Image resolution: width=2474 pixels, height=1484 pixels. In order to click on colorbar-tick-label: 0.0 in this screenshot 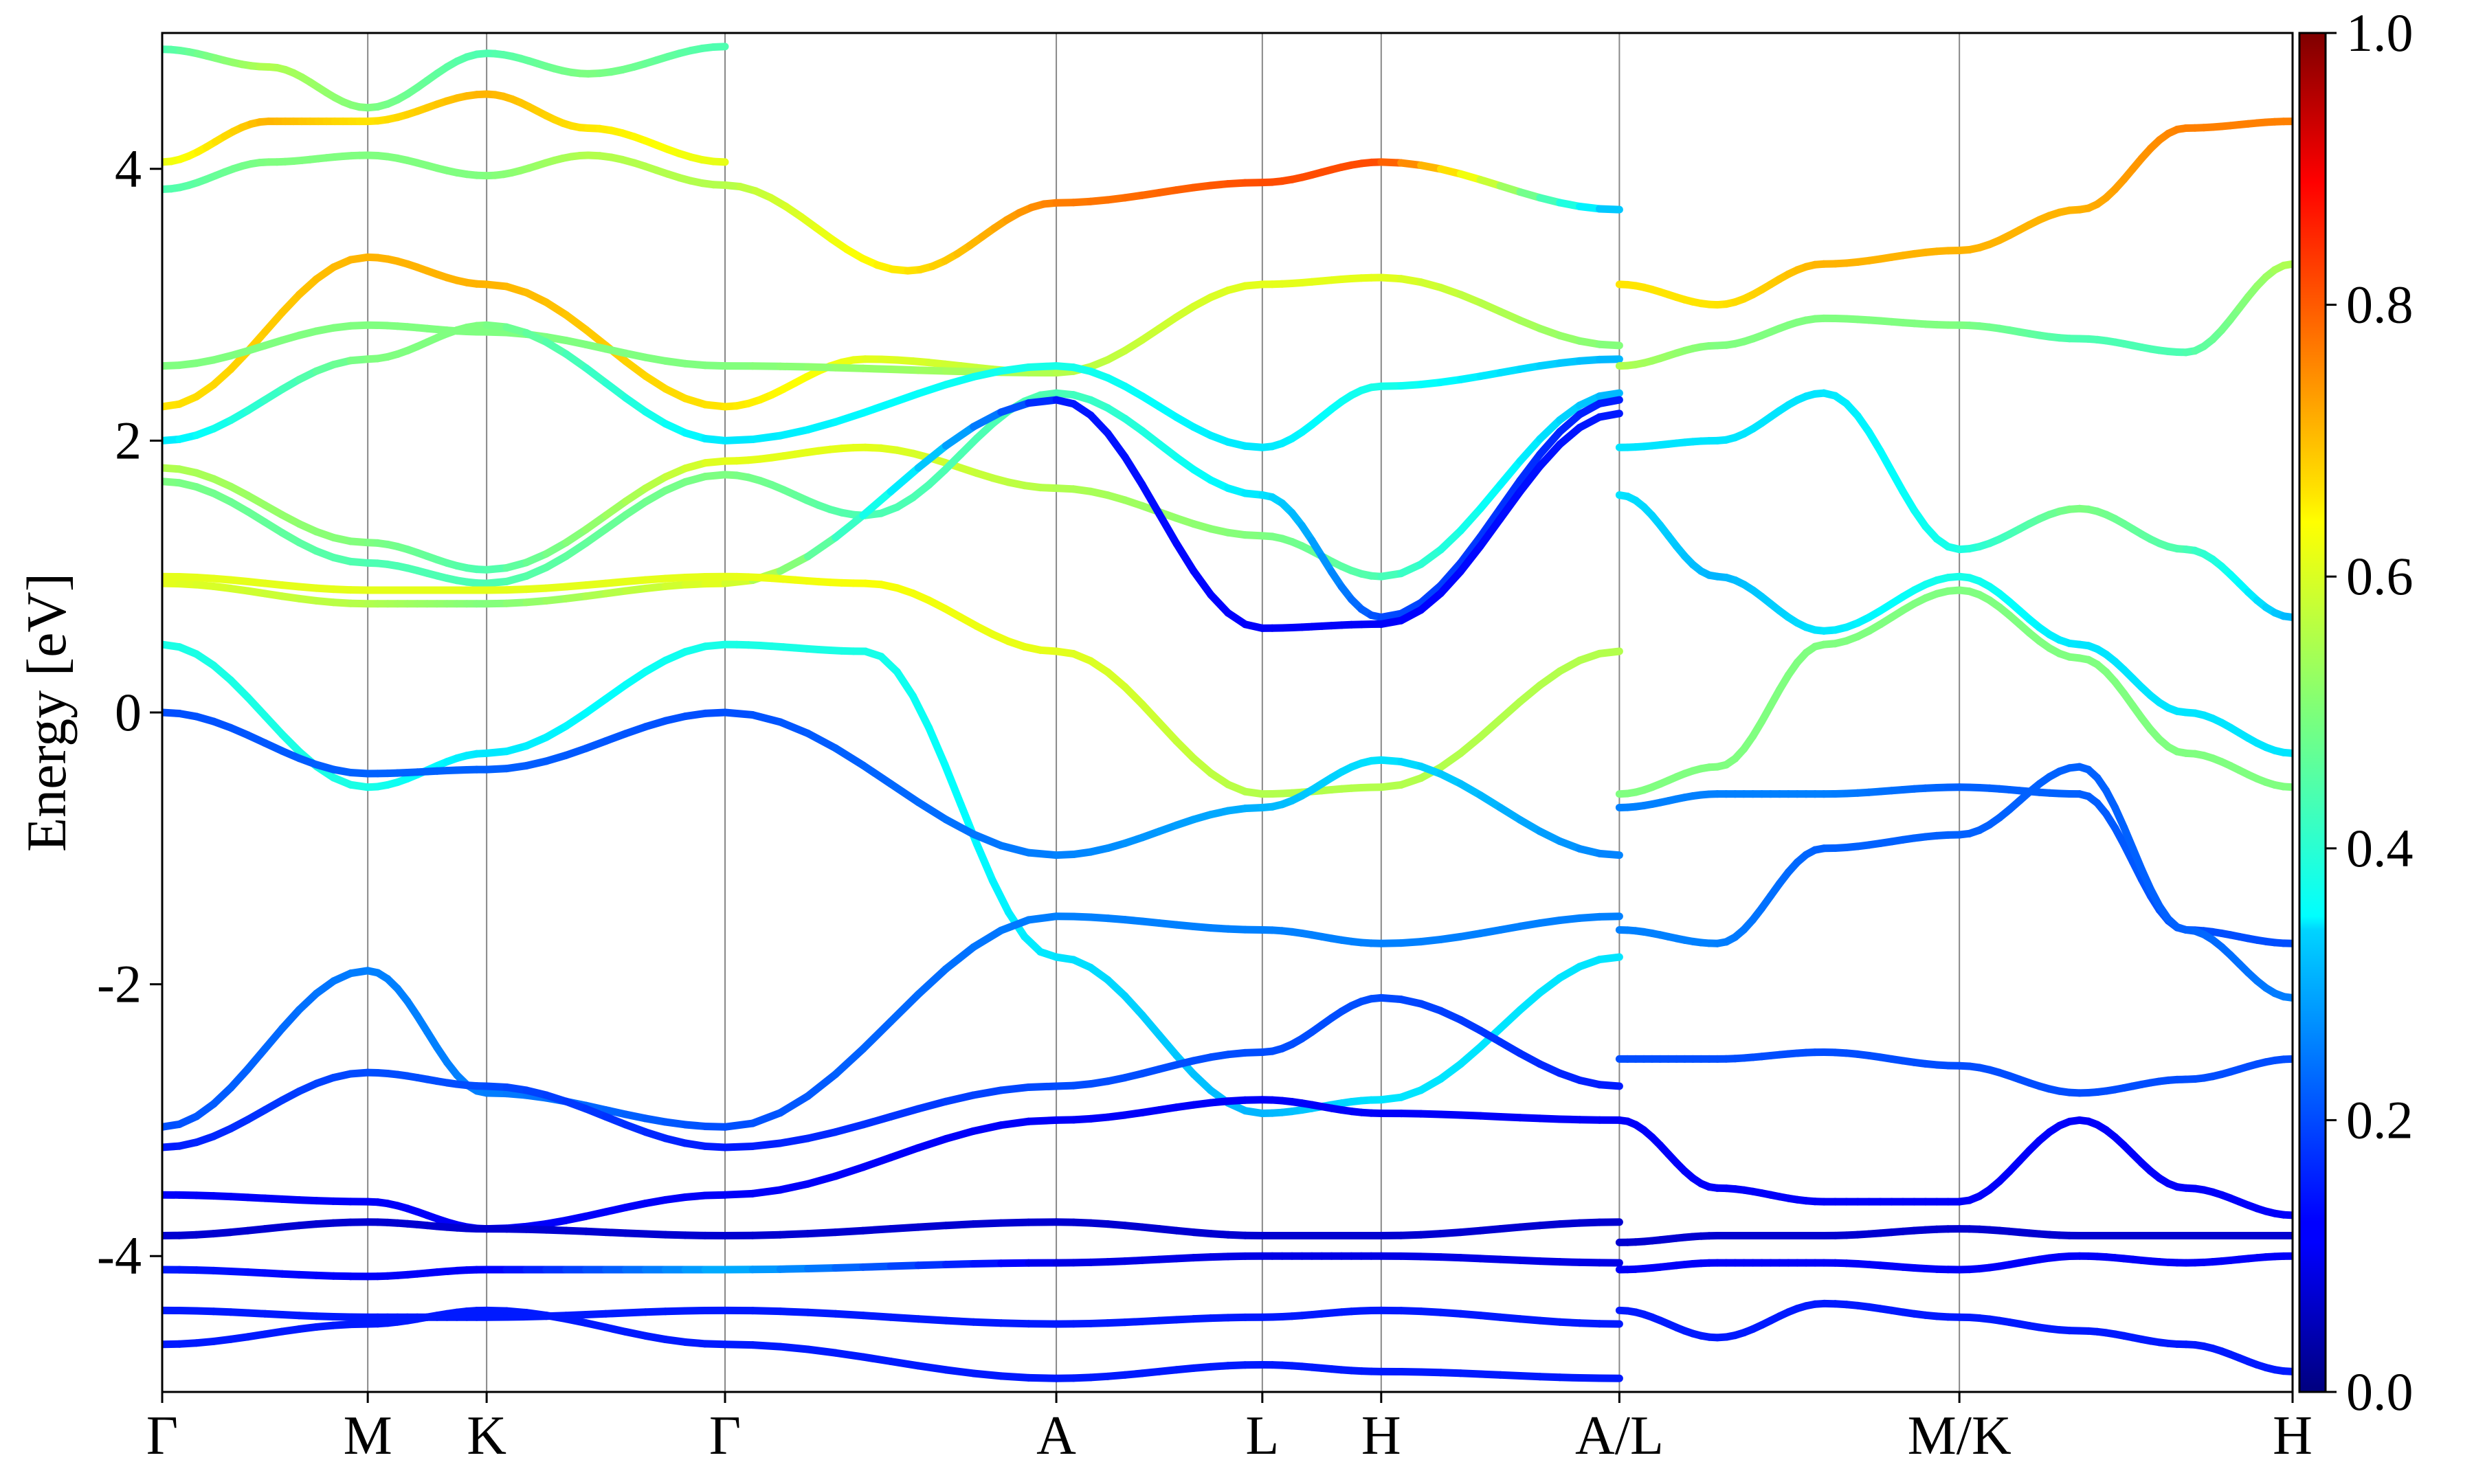, I will do `click(2380, 1391)`.